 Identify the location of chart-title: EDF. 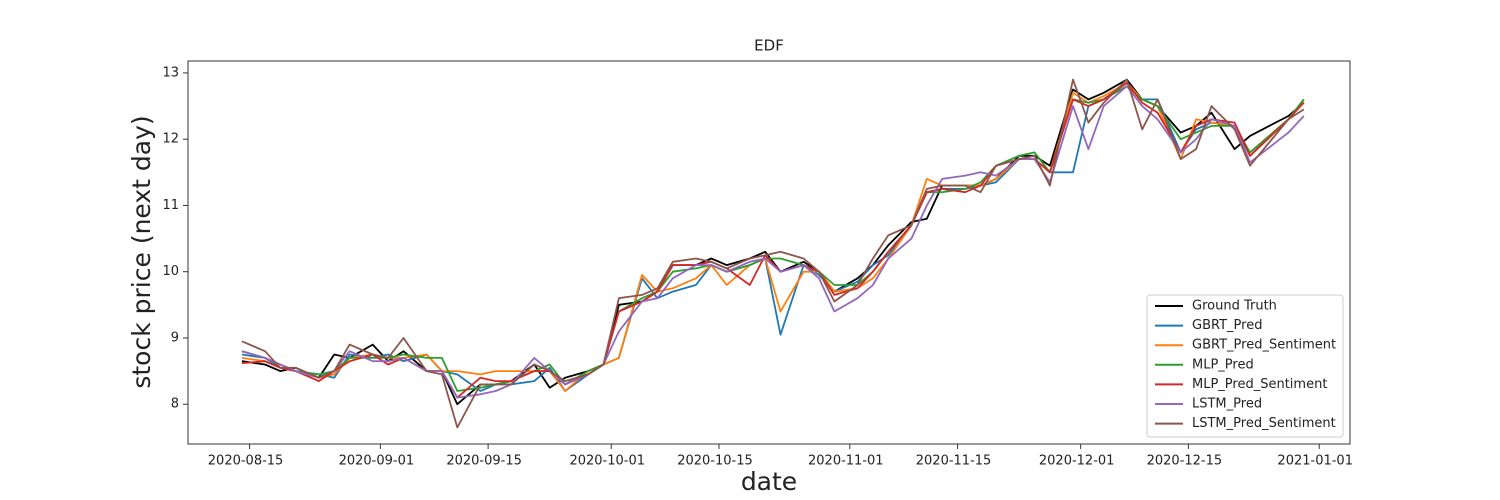
(769, 46).